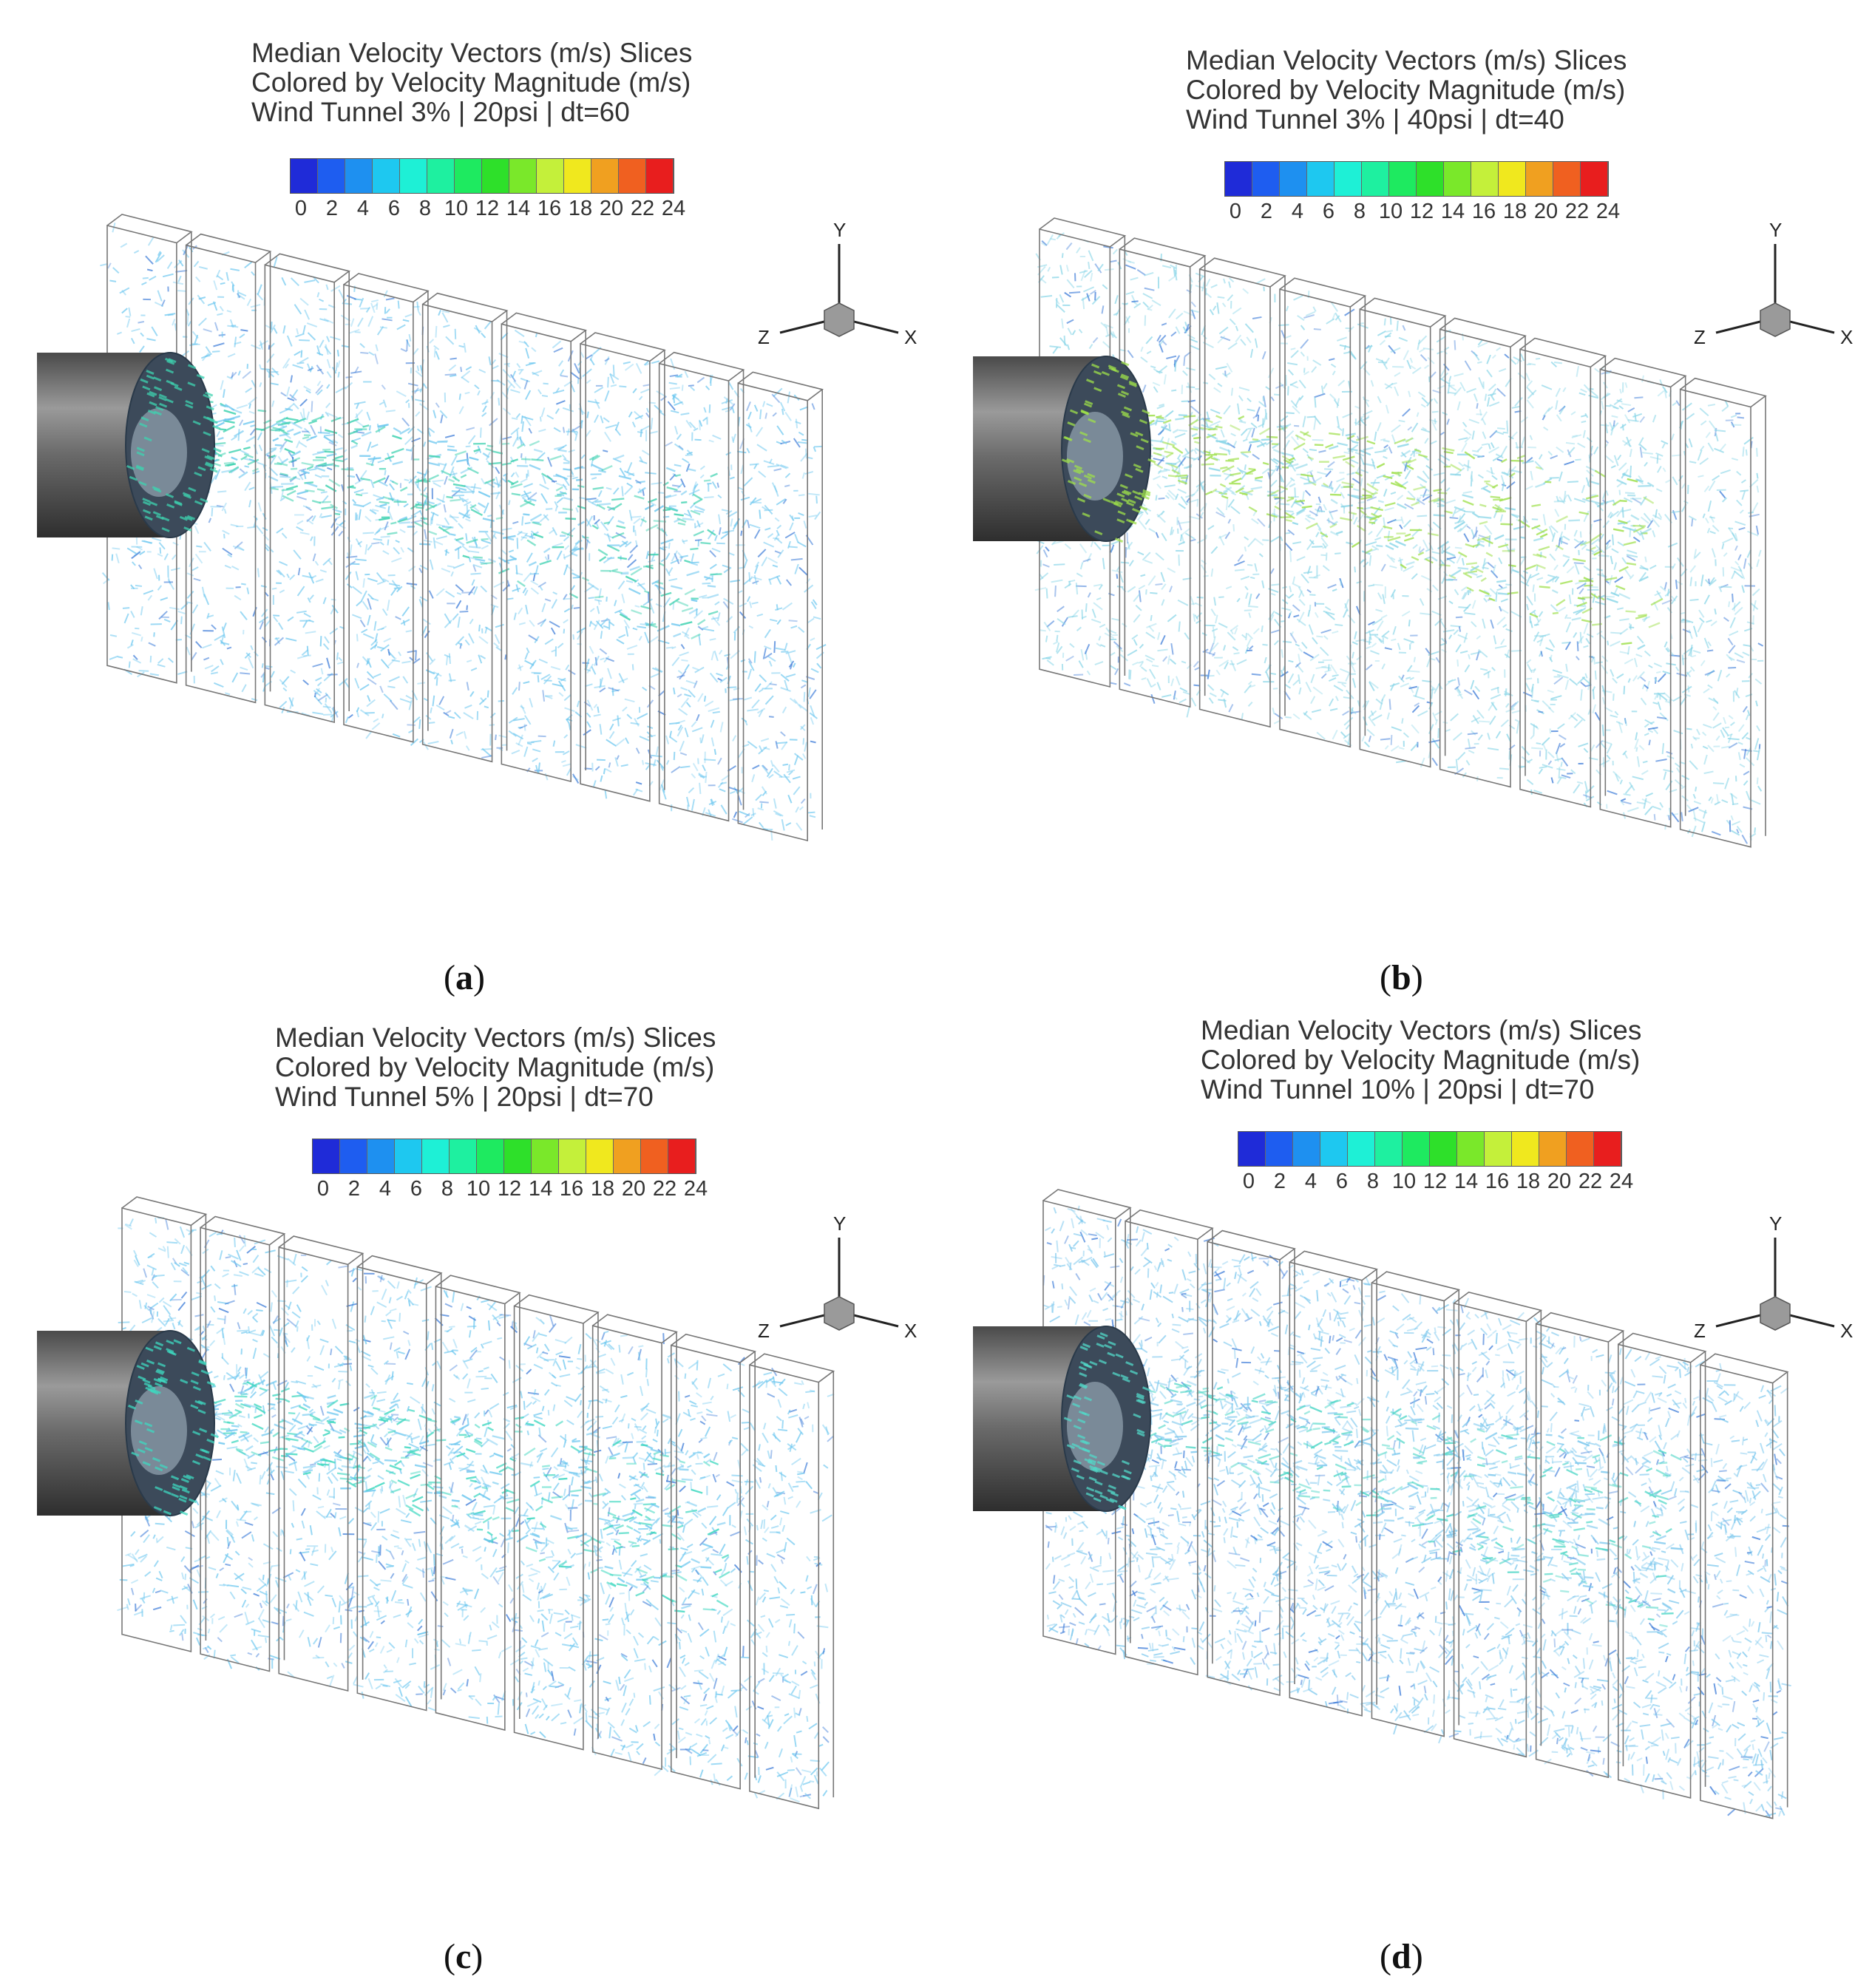 This screenshot has height=1988, width=1872. I want to click on velocity-colorbar, so click(504, 1156).